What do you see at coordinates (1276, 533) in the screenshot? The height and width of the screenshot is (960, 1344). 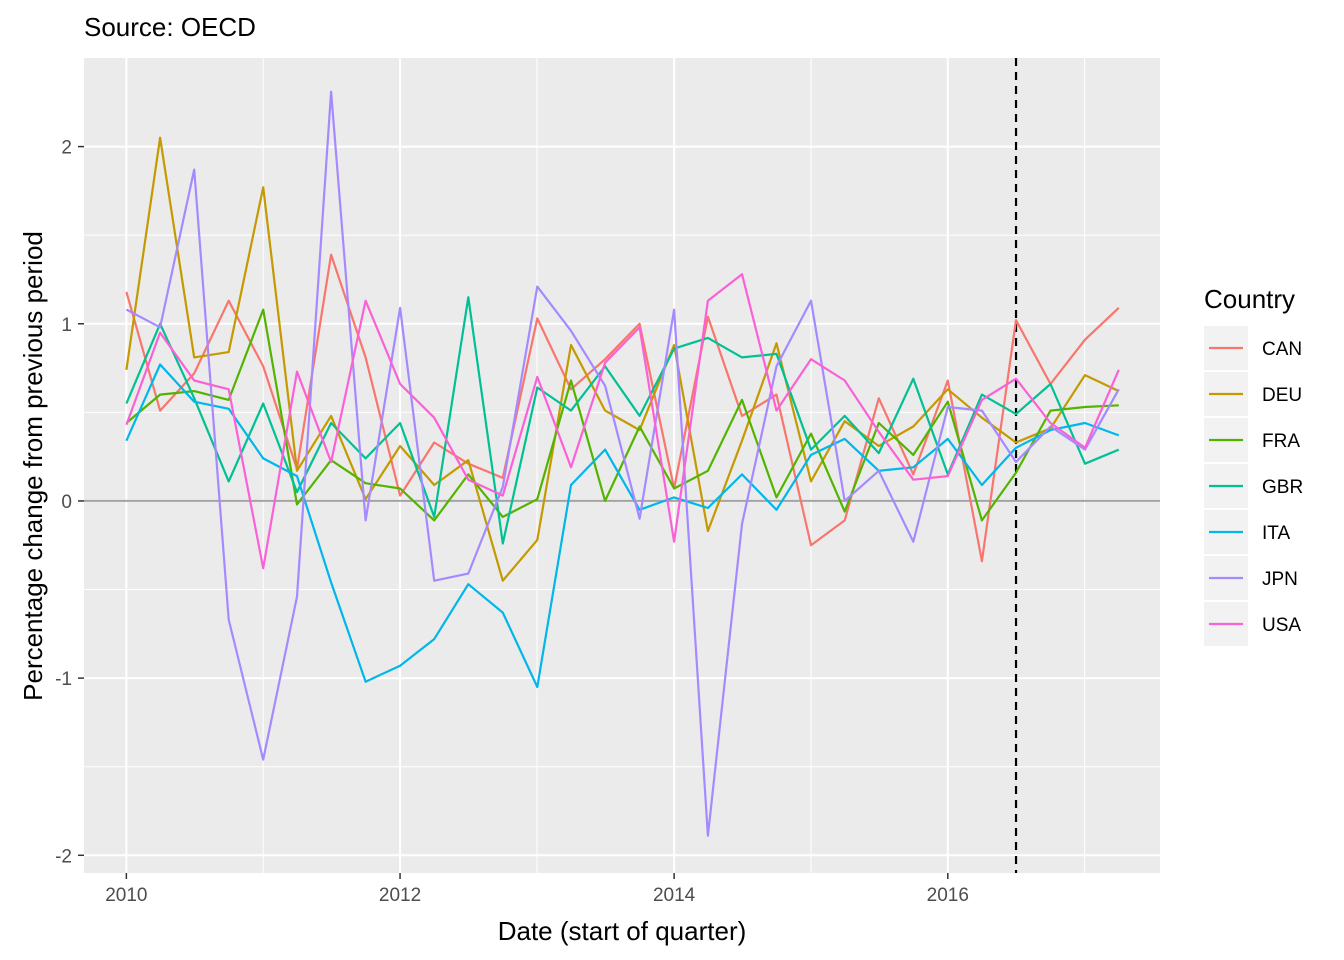 I see `legend-label-ita: ITA` at bounding box center [1276, 533].